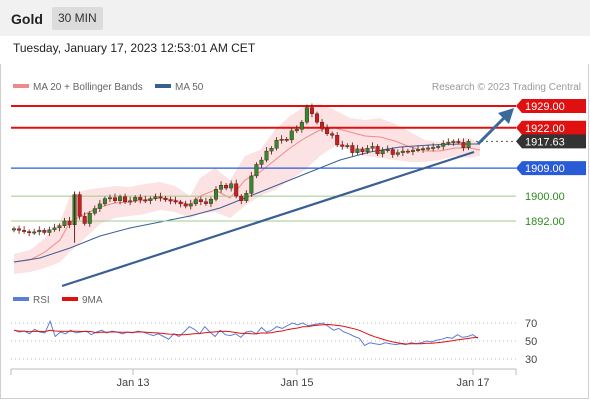 The height and width of the screenshot is (400, 590). What do you see at coordinates (41, 300) in the screenshot?
I see `rsi-legend-label: RSI` at bounding box center [41, 300].